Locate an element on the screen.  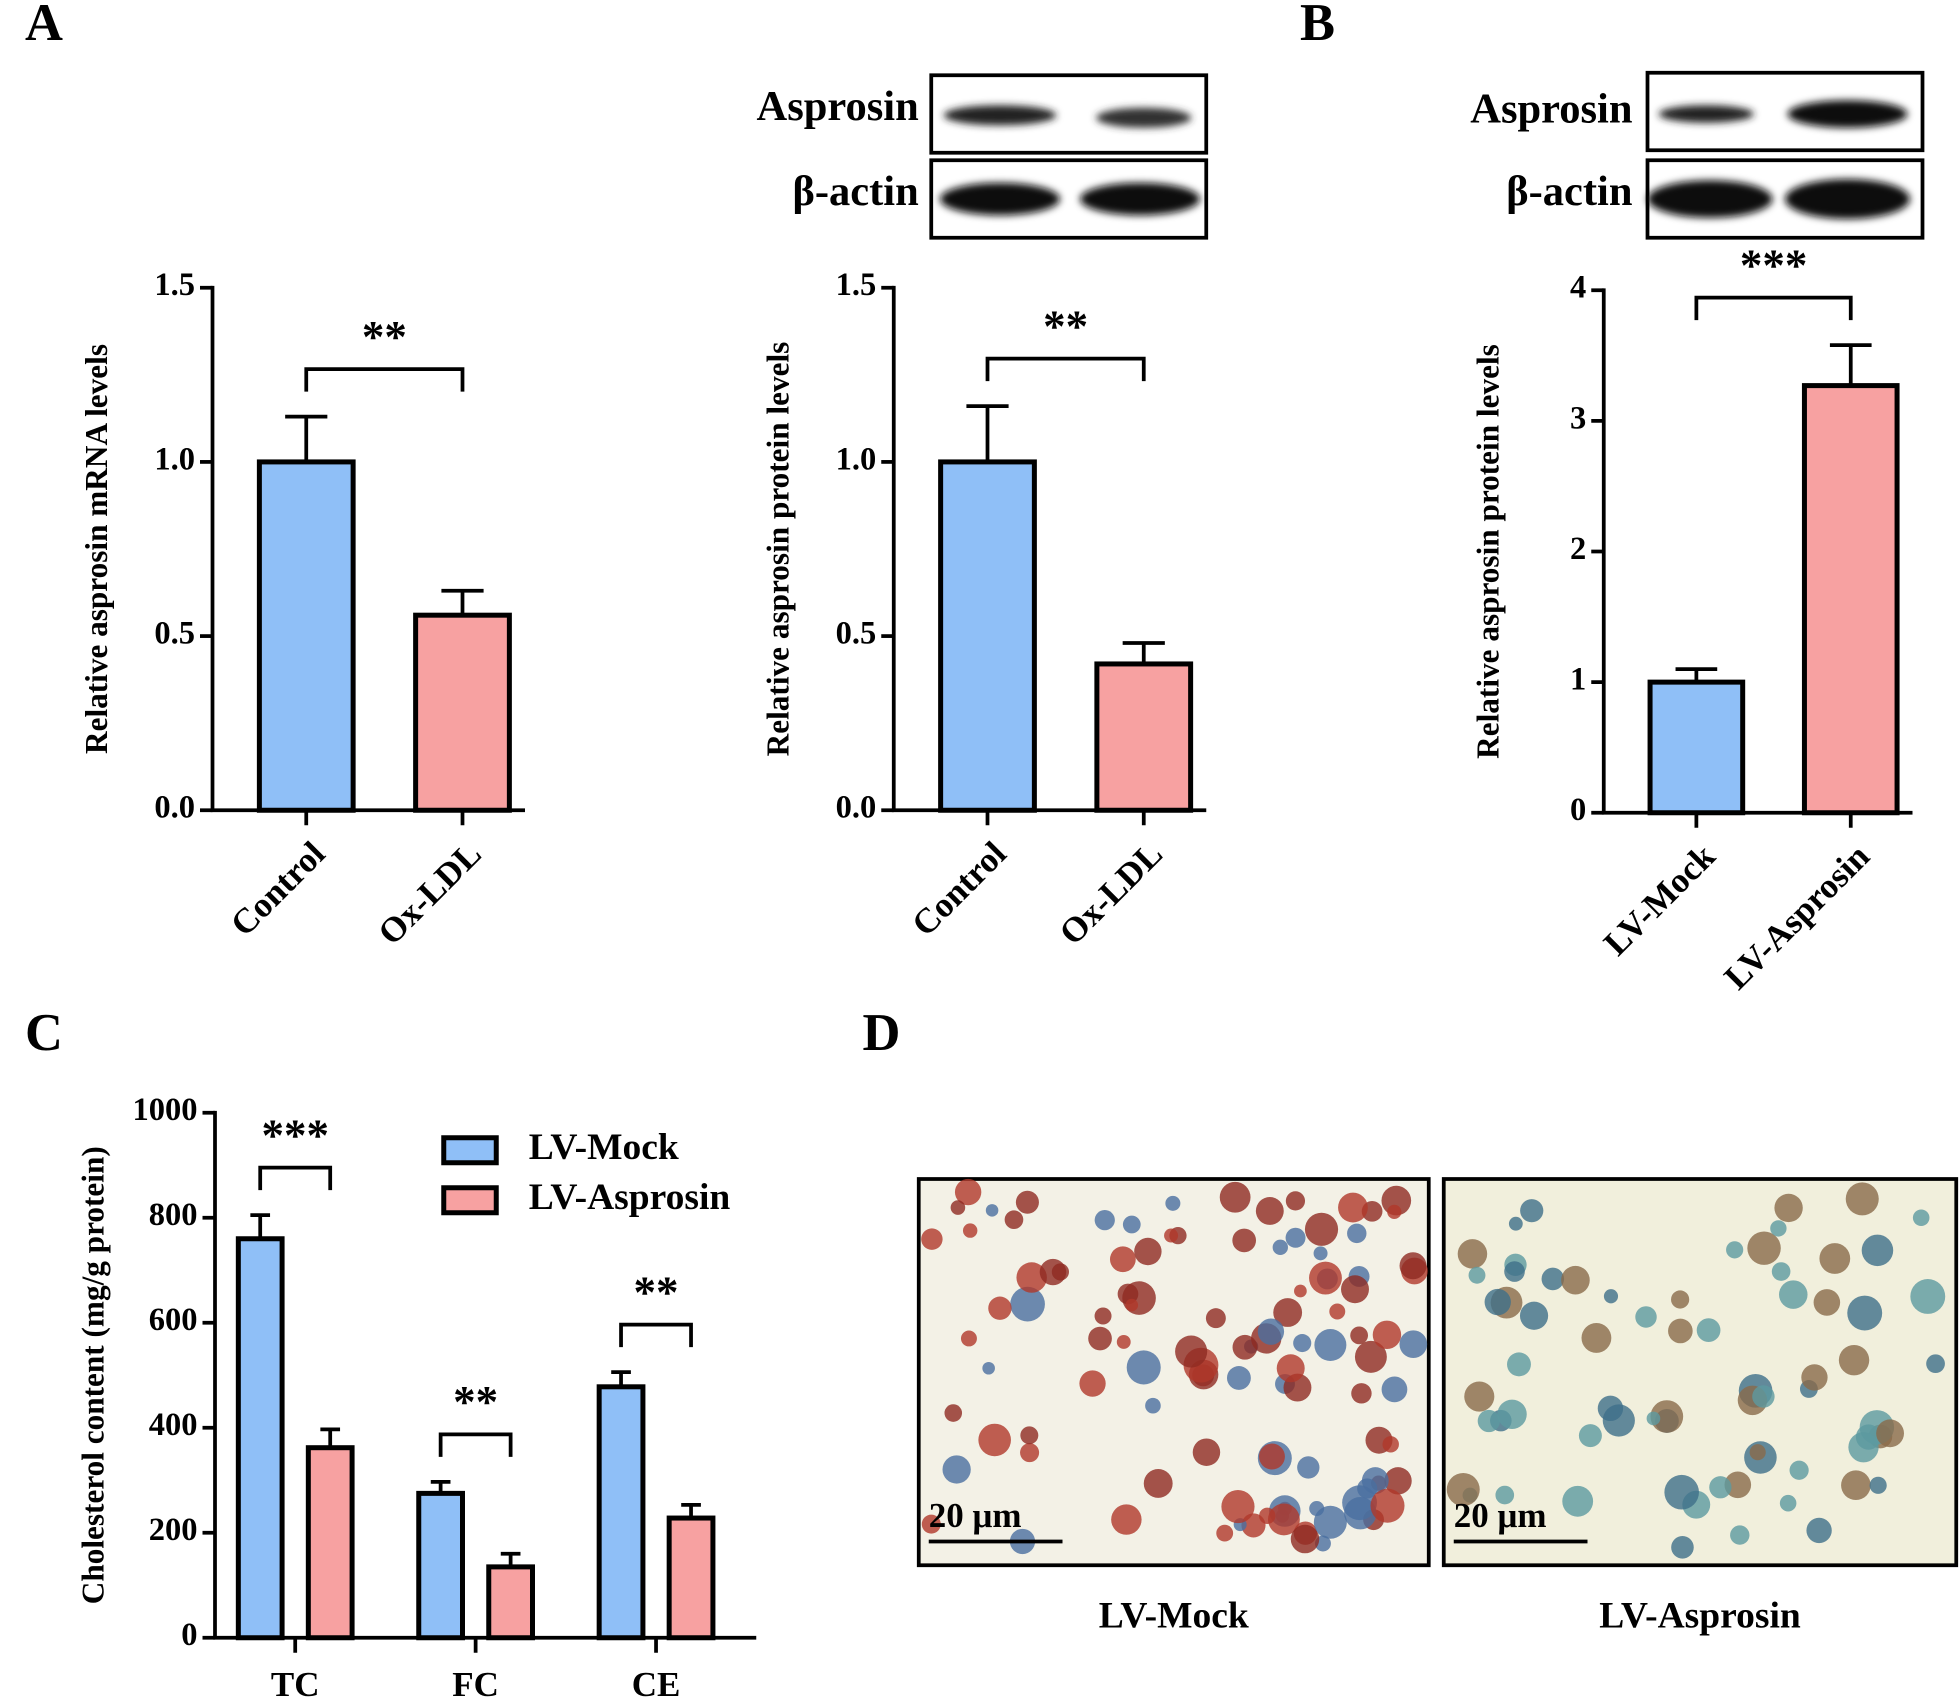
y-tick-label: 1.0 is located at coordinates (174, 459).